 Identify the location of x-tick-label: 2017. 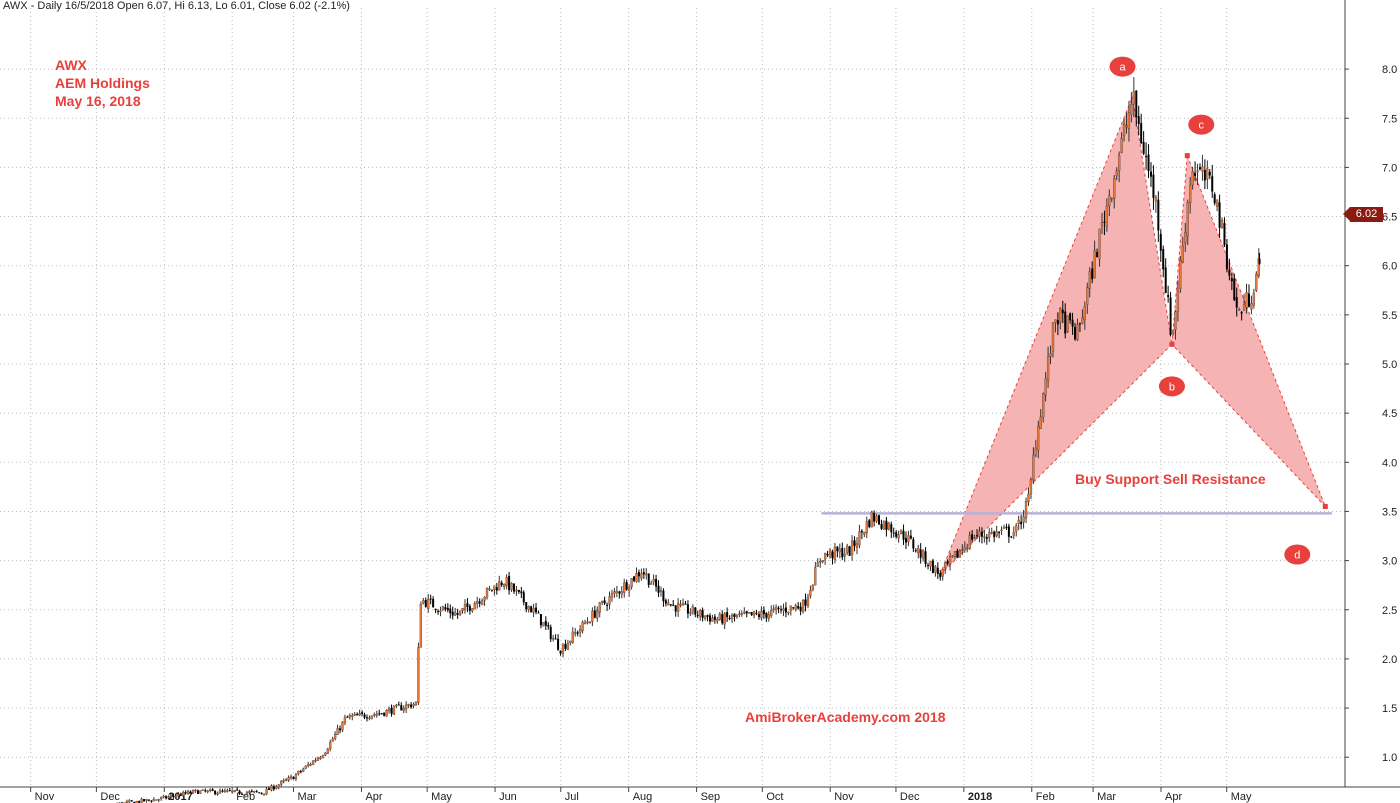
(180, 797).